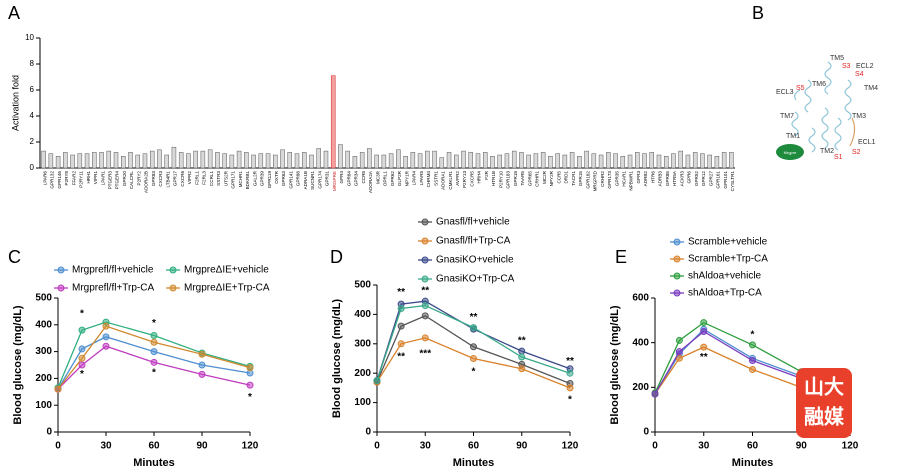 The width and height of the screenshot is (900, 475). I want to click on legend-label: MrgpreΔIE+Trp-CA, so click(227, 288).